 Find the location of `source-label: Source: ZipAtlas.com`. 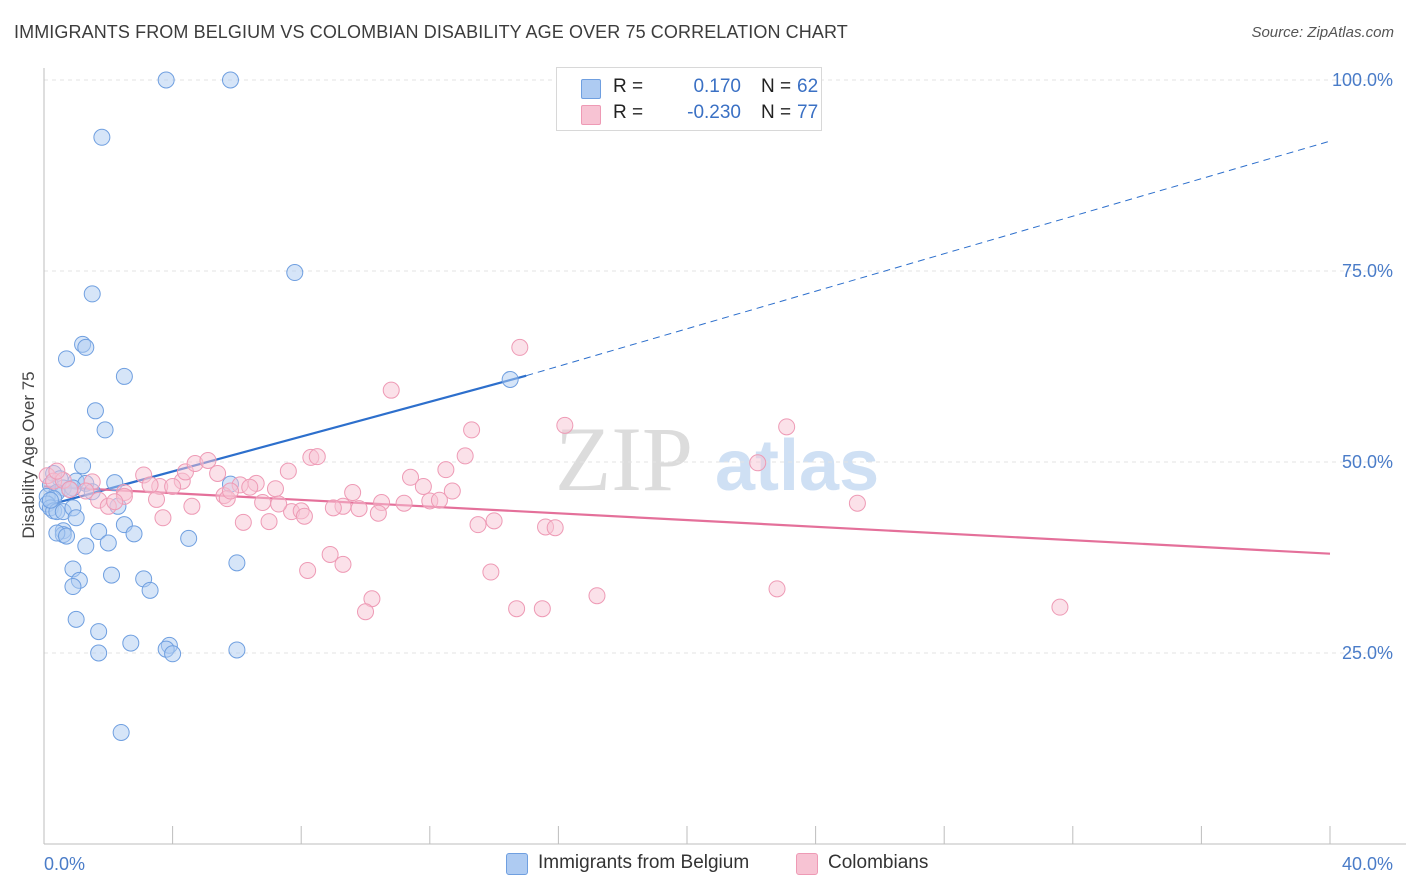

source-label: Source: ZipAtlas.com is located at coordinates (1322, 32).